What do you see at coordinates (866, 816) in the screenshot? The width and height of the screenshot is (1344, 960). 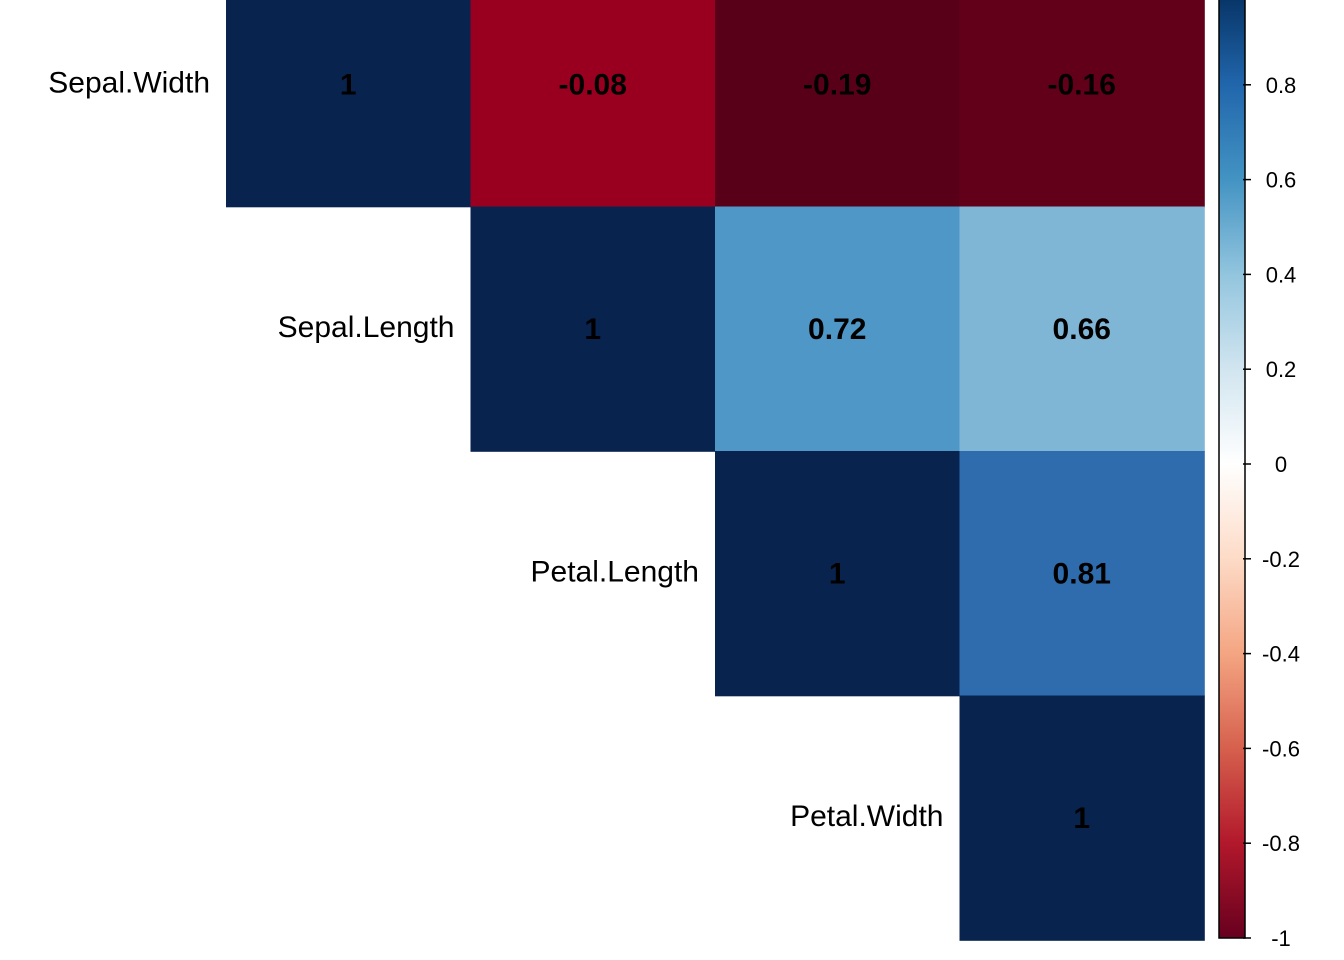 I see `row-label-3: Petal.Width` at bounding box center [866, 816].